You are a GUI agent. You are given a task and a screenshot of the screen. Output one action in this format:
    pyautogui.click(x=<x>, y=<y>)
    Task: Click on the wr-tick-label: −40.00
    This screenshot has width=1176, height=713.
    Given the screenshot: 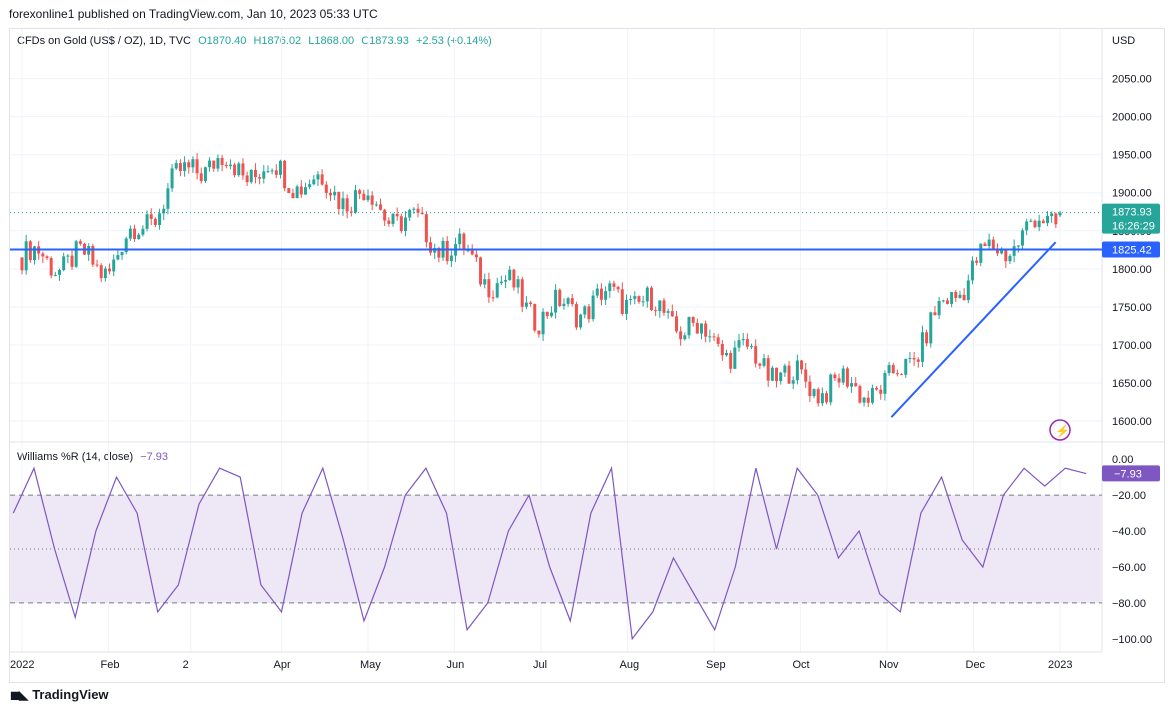 What is the action you would take?
    pyautogui.click(x=1129, y=532)
    